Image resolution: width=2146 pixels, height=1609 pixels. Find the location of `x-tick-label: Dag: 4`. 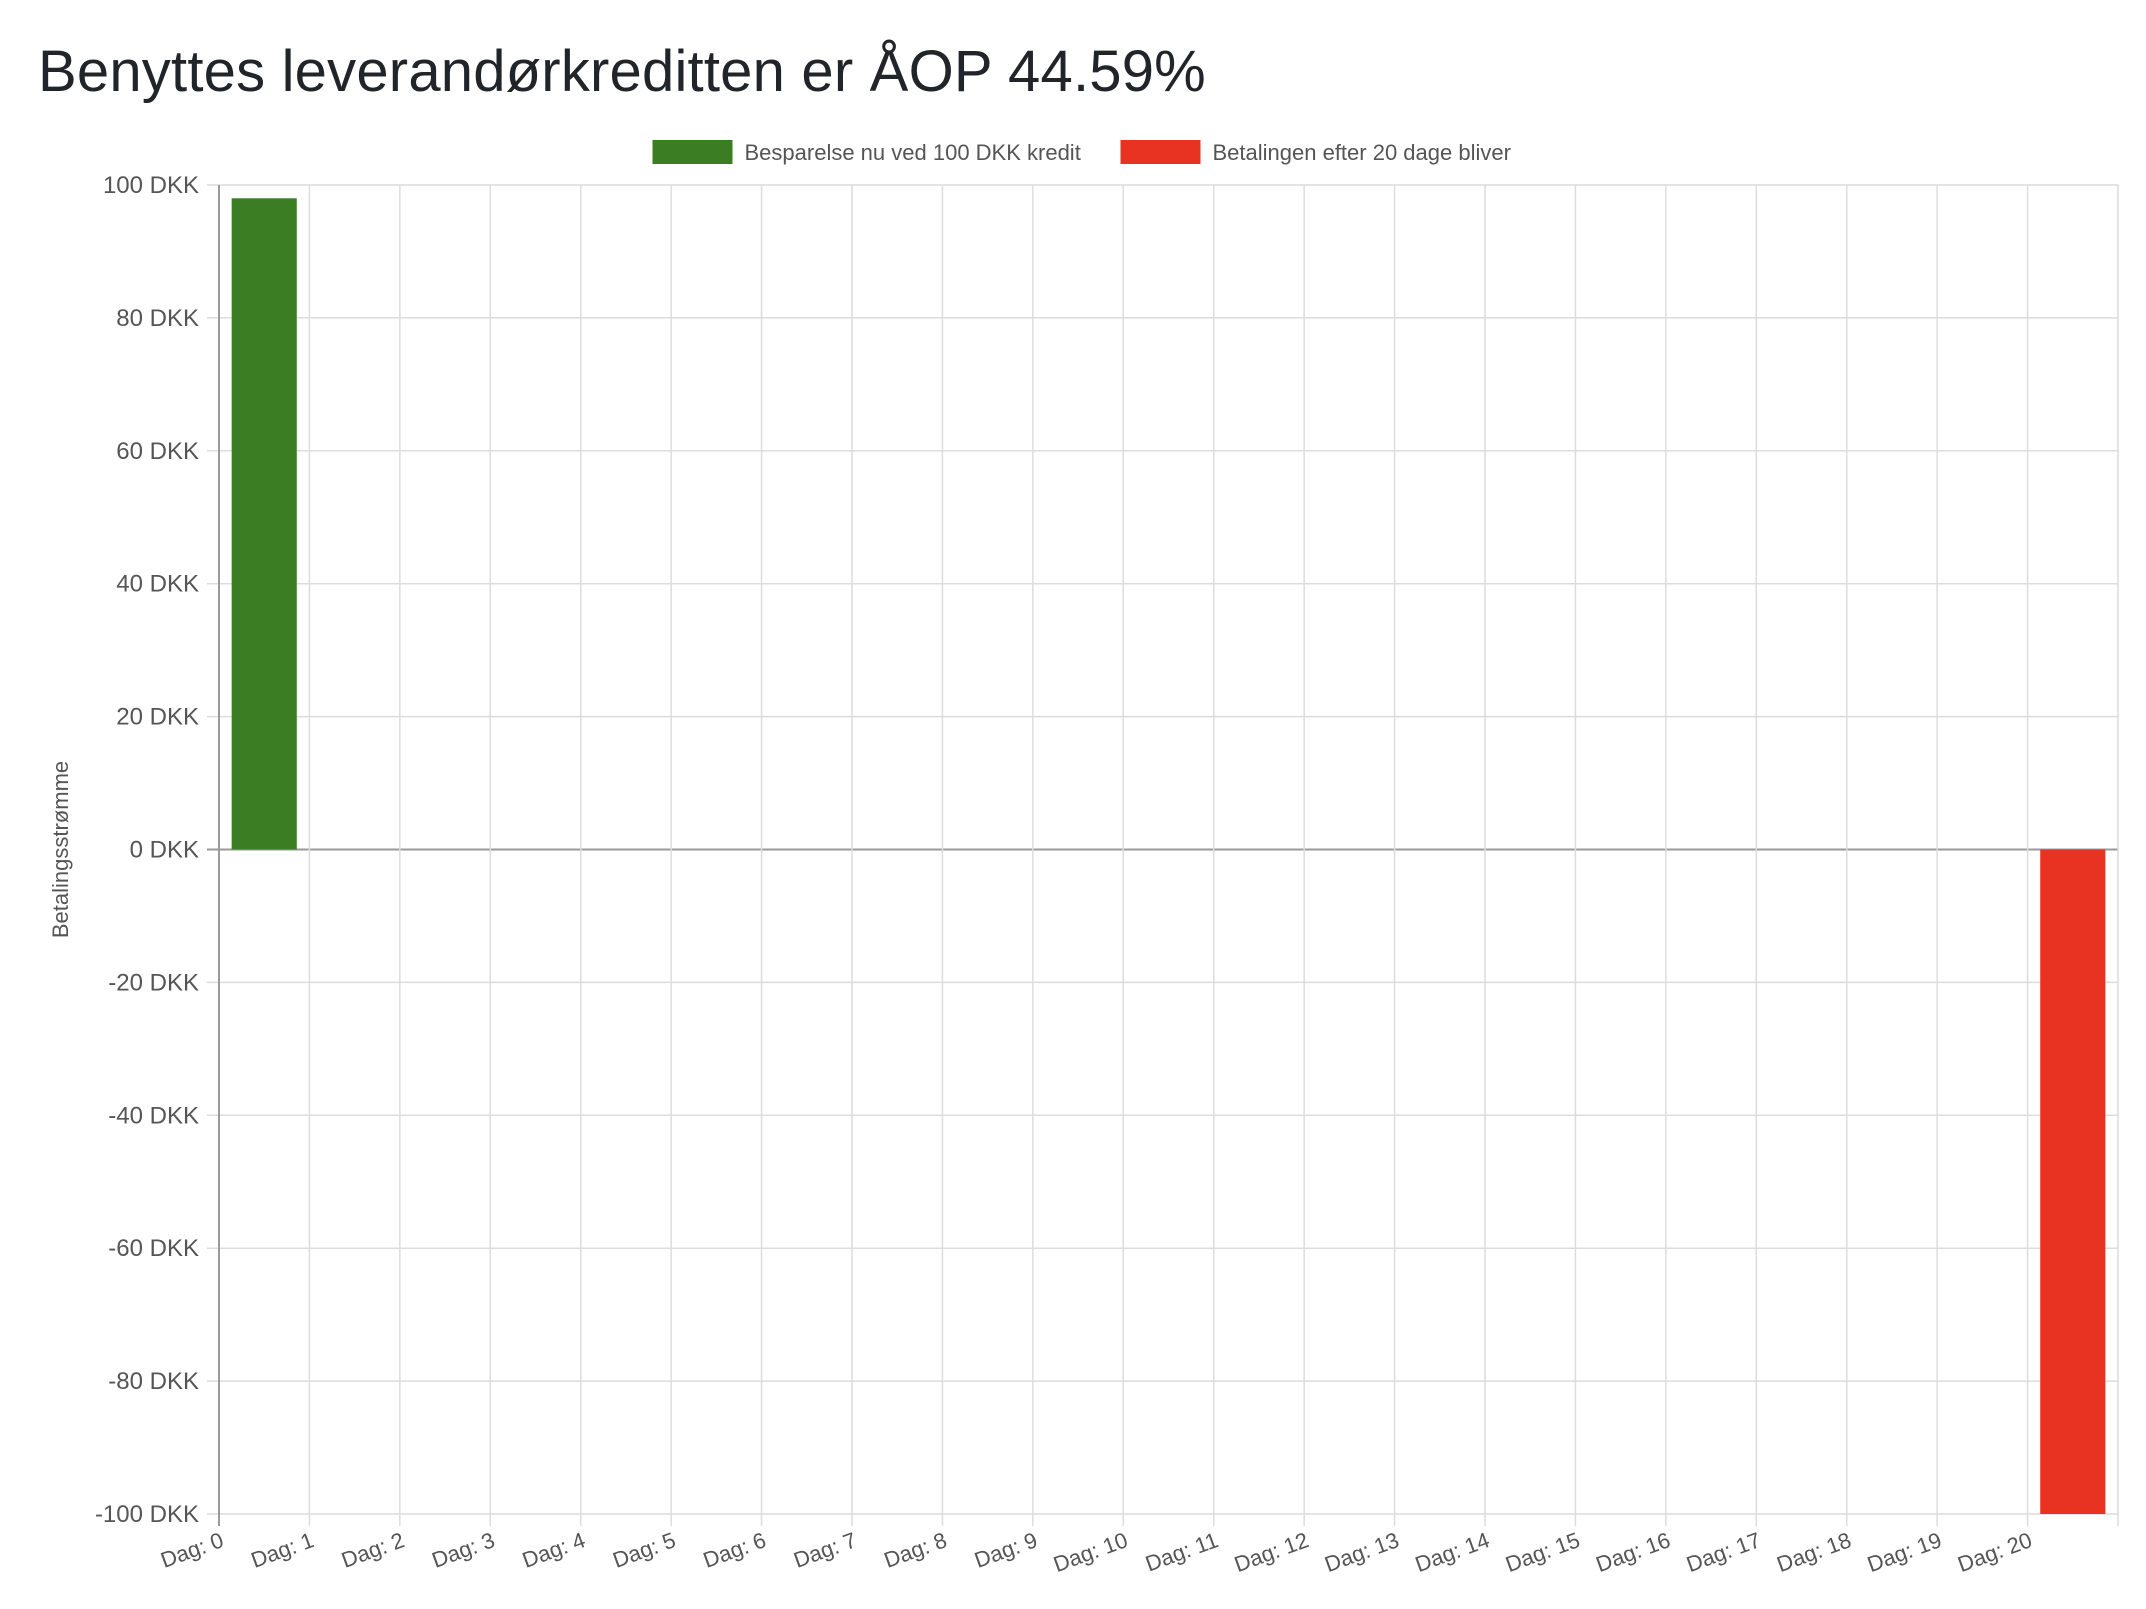

x-tick-label: Dag: 4 is located at coordinates (553, 1550).